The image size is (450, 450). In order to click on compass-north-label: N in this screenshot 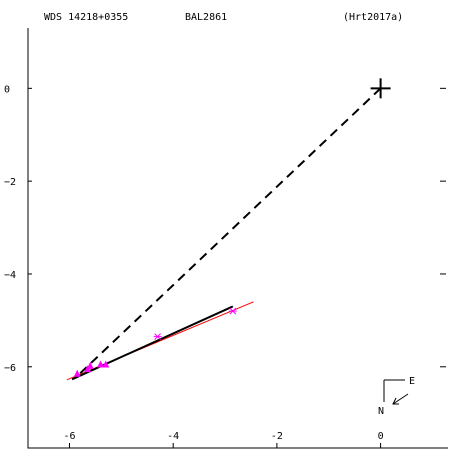, I will do `click(381, 411)`.